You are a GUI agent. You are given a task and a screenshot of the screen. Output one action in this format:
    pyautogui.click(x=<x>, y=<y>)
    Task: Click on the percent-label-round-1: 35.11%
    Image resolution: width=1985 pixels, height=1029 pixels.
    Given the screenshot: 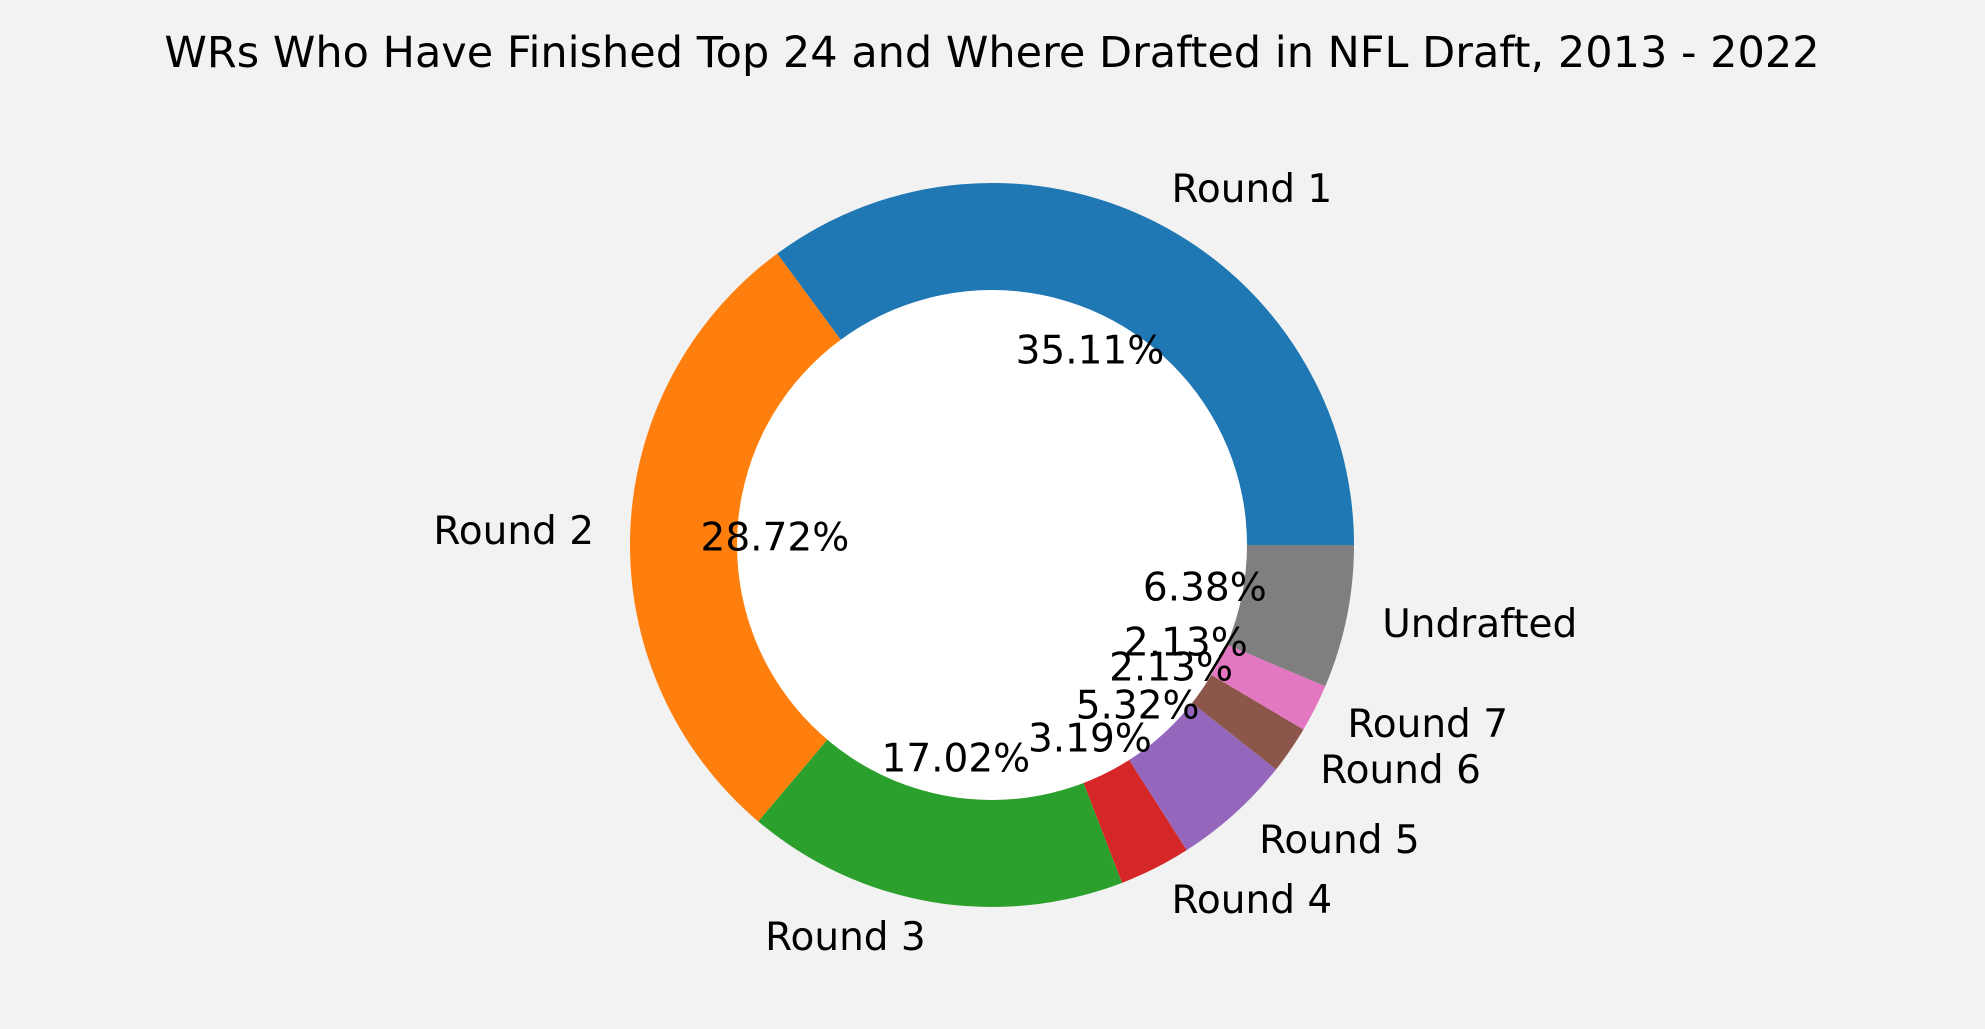 What is the action you would take?
    pyautogui.click(x=1090, y=351)
    